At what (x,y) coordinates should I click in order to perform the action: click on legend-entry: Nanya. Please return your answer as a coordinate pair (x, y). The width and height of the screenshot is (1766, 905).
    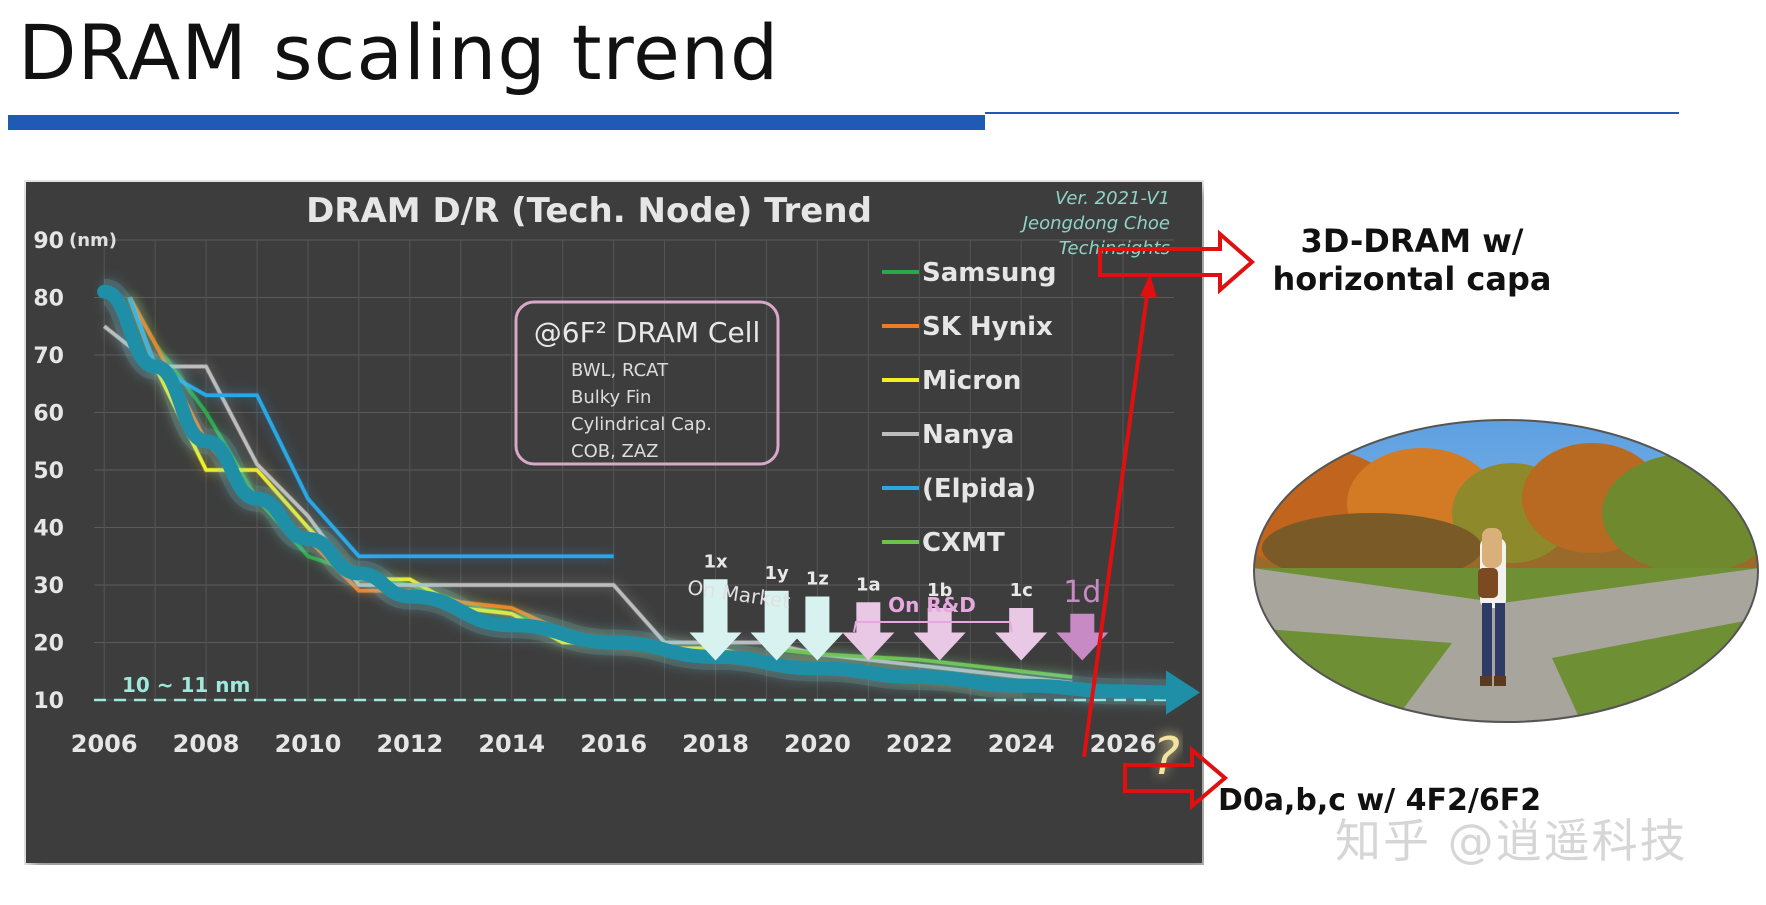
    Looking at the image, I should click on (968, 435).